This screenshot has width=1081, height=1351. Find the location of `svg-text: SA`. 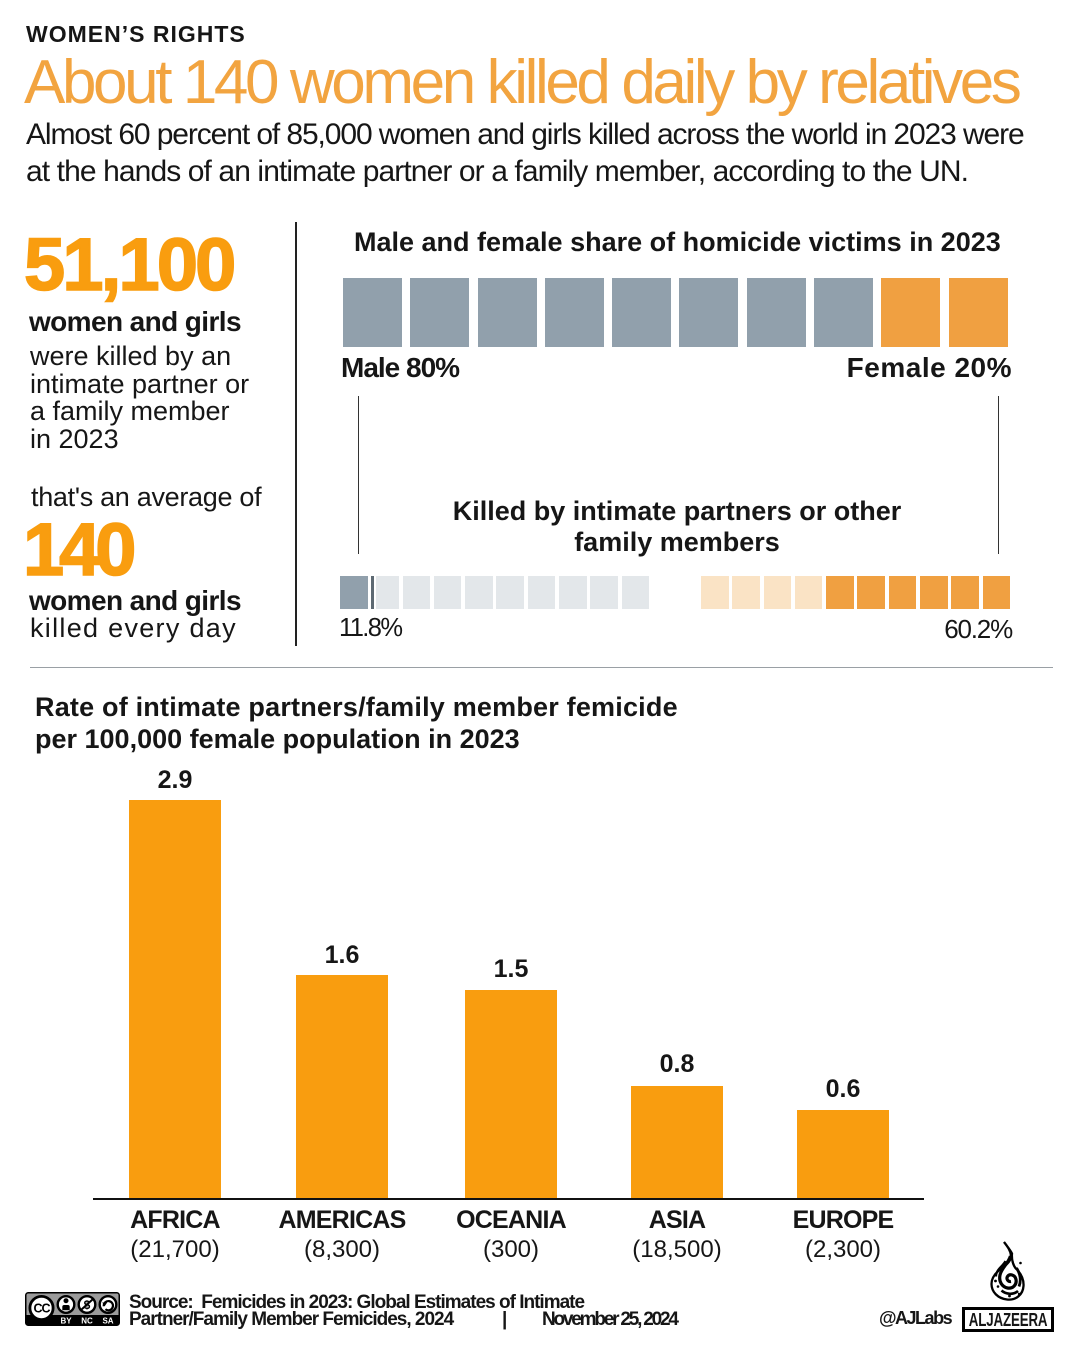

svg-text: SA is located at coordinates (107, 1321).